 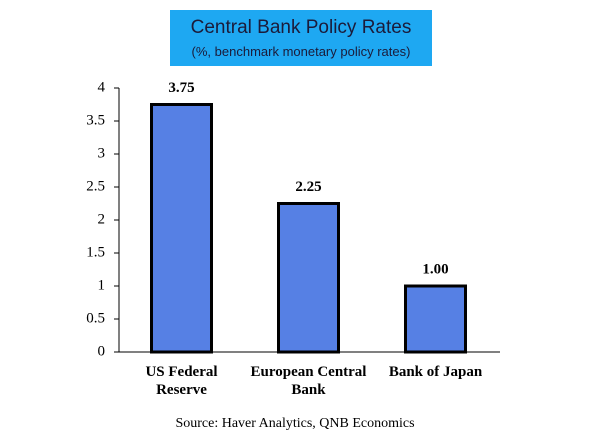 I want to click on chart-subtitle: (%, benchmark monetary policy rates), so click(x=301, y=51).